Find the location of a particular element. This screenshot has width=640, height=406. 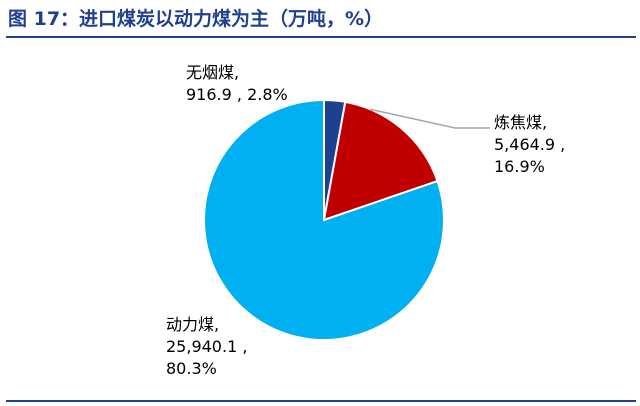

slice-label-2: 动力煤, 25,940.1 , 80.3% is located at coordinates (206, 346).